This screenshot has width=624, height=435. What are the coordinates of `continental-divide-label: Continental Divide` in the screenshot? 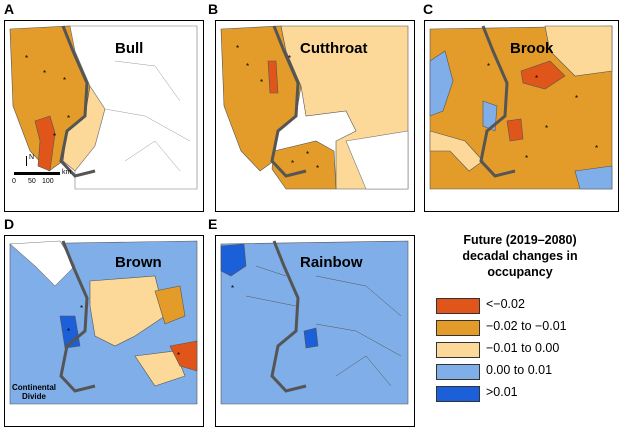 It's located at (34, 392).